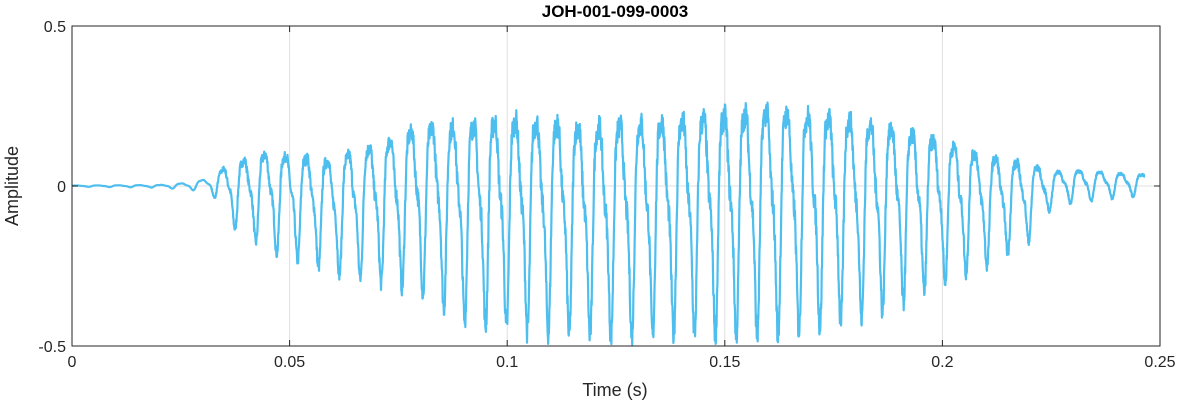  I want to click on x-axis-label: Time (s), so click(614, 390).